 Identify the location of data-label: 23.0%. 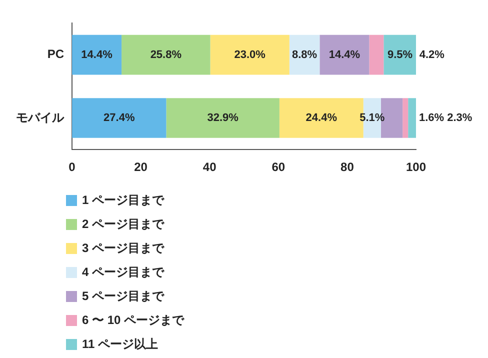
(250, 54).